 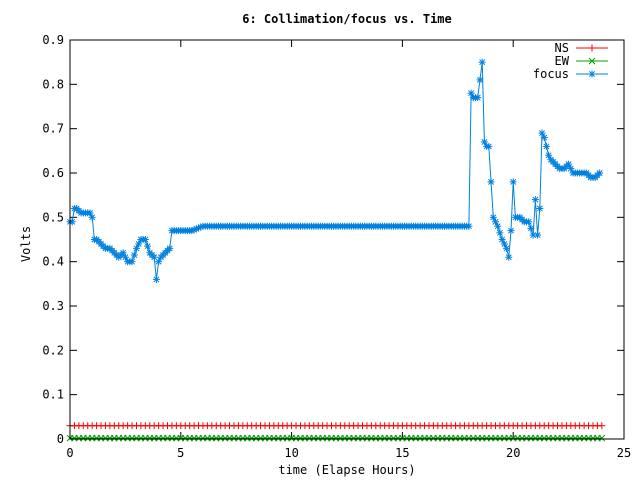 What do you see at coordinates (562, 61) in the screenshot?
I see `legend-label-ew: EW` at bounding box center [562, 61].